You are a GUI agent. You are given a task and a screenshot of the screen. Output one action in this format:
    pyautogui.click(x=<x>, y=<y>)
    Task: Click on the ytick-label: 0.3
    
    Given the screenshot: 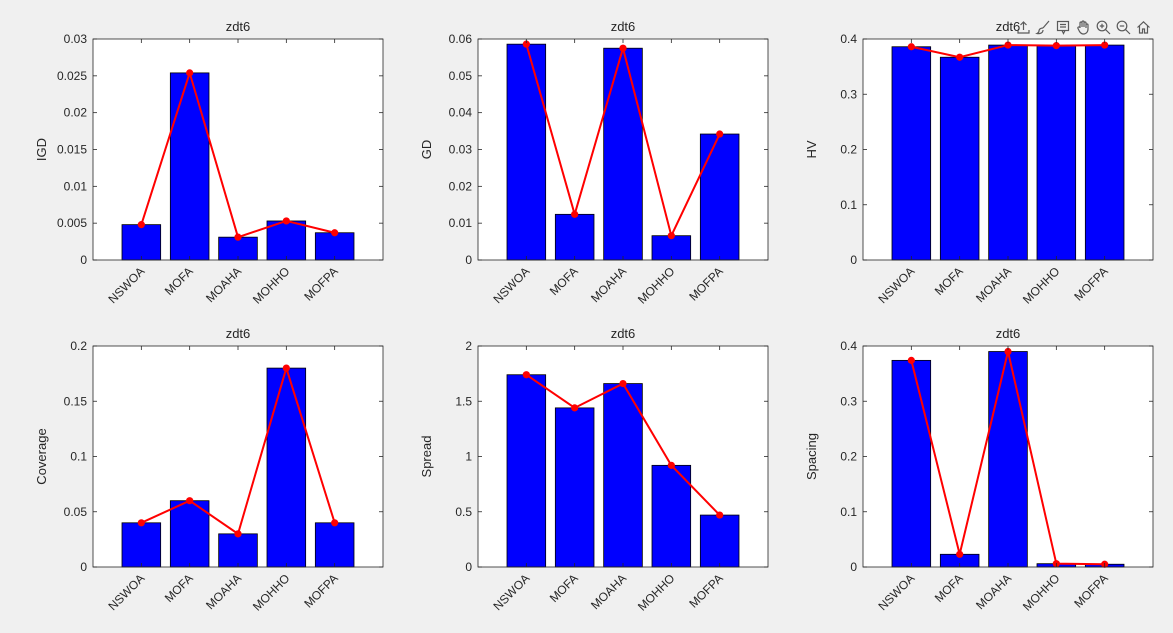 What is the action you would take?
    pyautogui.click(x=848, y=401)
    